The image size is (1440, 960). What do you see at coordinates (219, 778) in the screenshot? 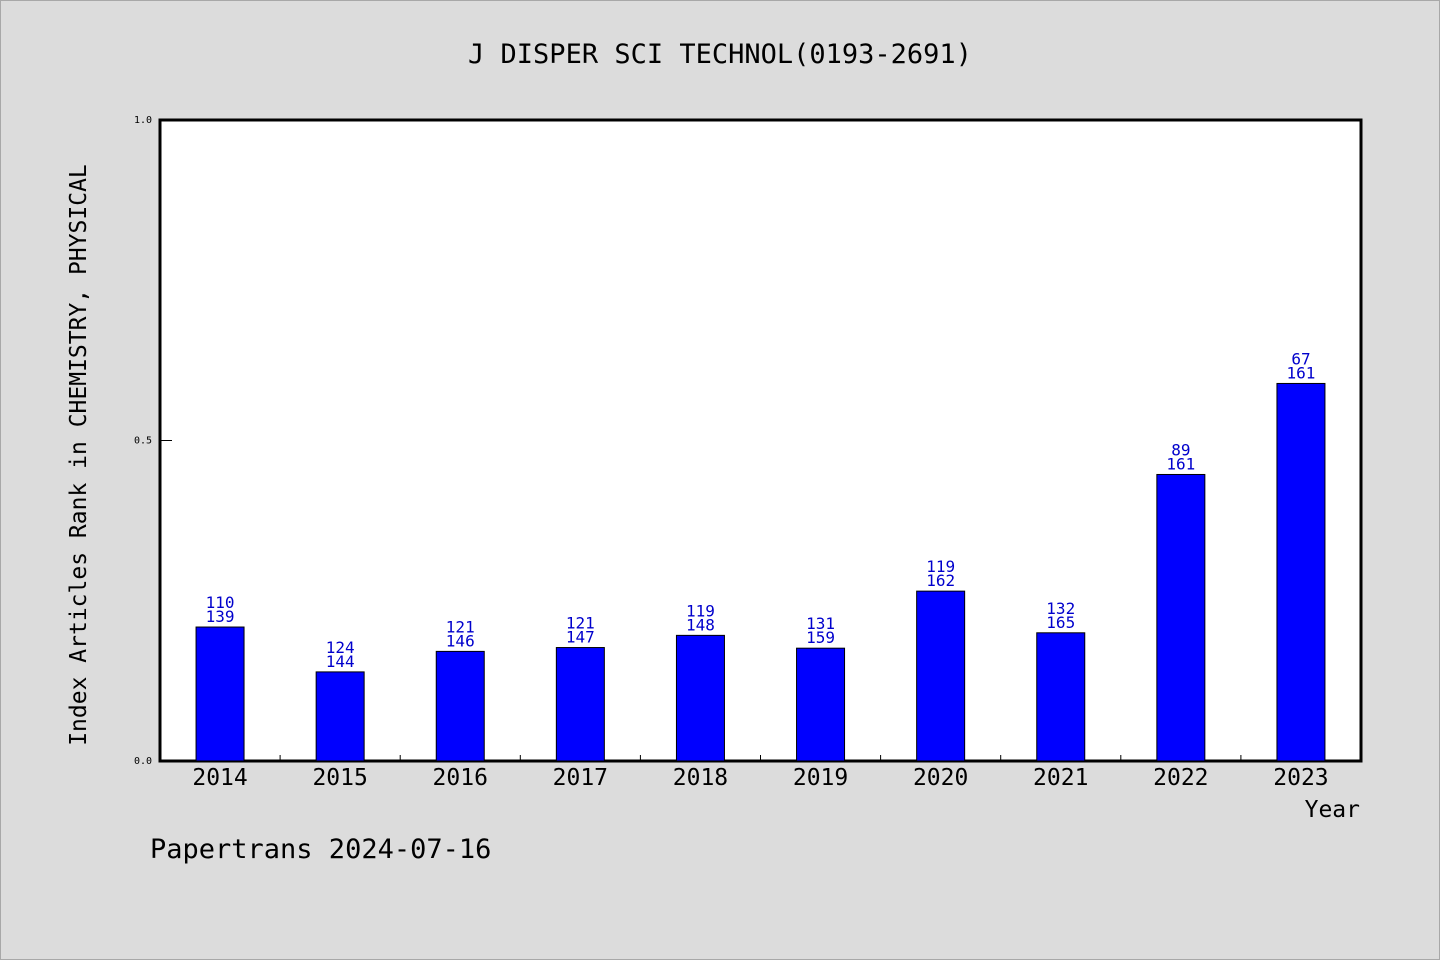
I see `x-tick-label: 2014` at bounding box center [219, 778].